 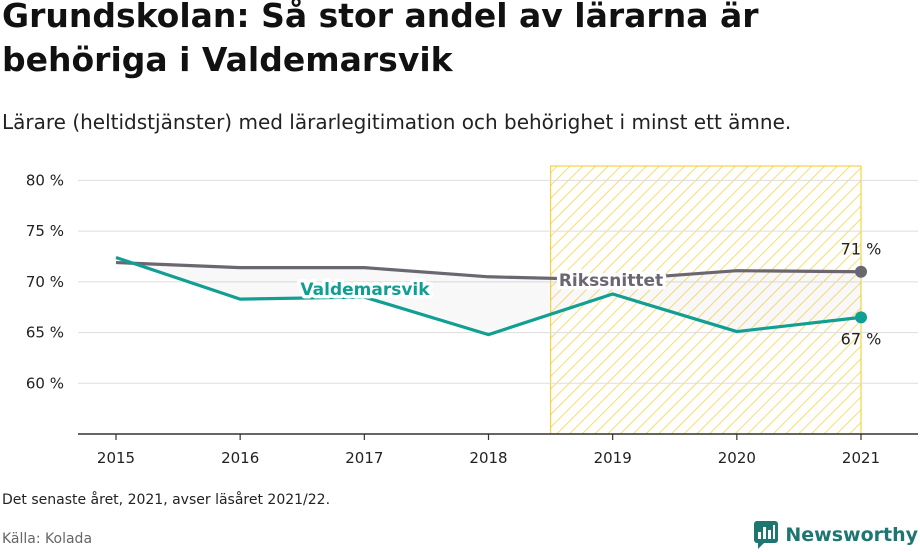 I want to click on x-tick-label: 2016, so click(x=240, y=458).